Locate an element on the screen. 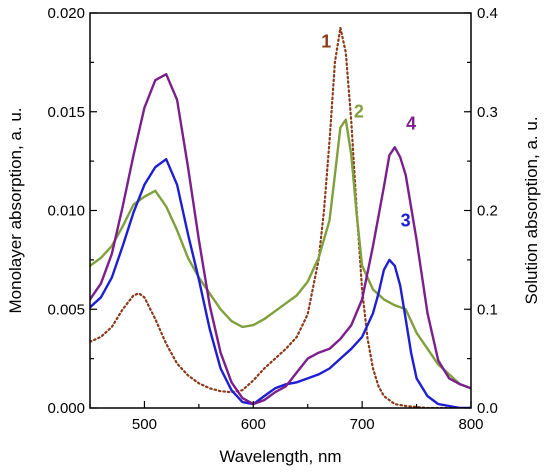 The image size is (550, 472). x-tick-label: 700 is located at coordinates (362, 424).